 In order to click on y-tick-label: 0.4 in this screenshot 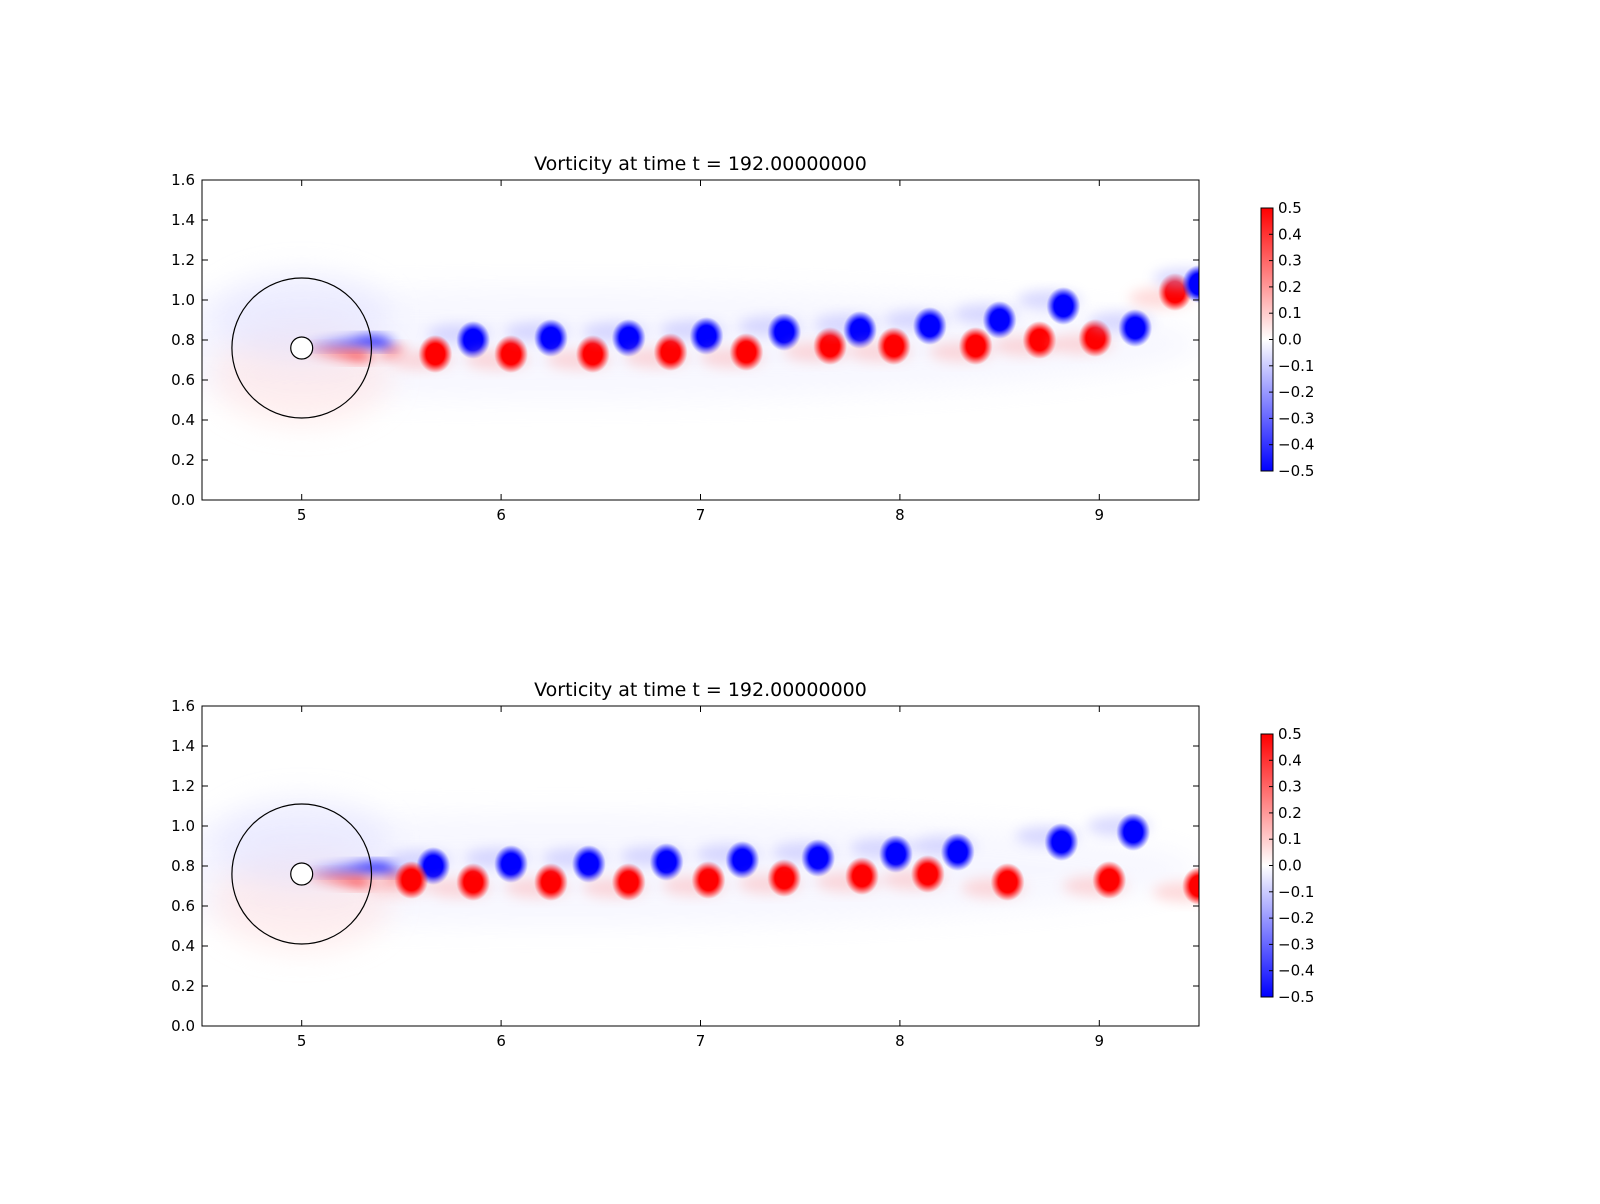, I will do `click(183, 420)`.